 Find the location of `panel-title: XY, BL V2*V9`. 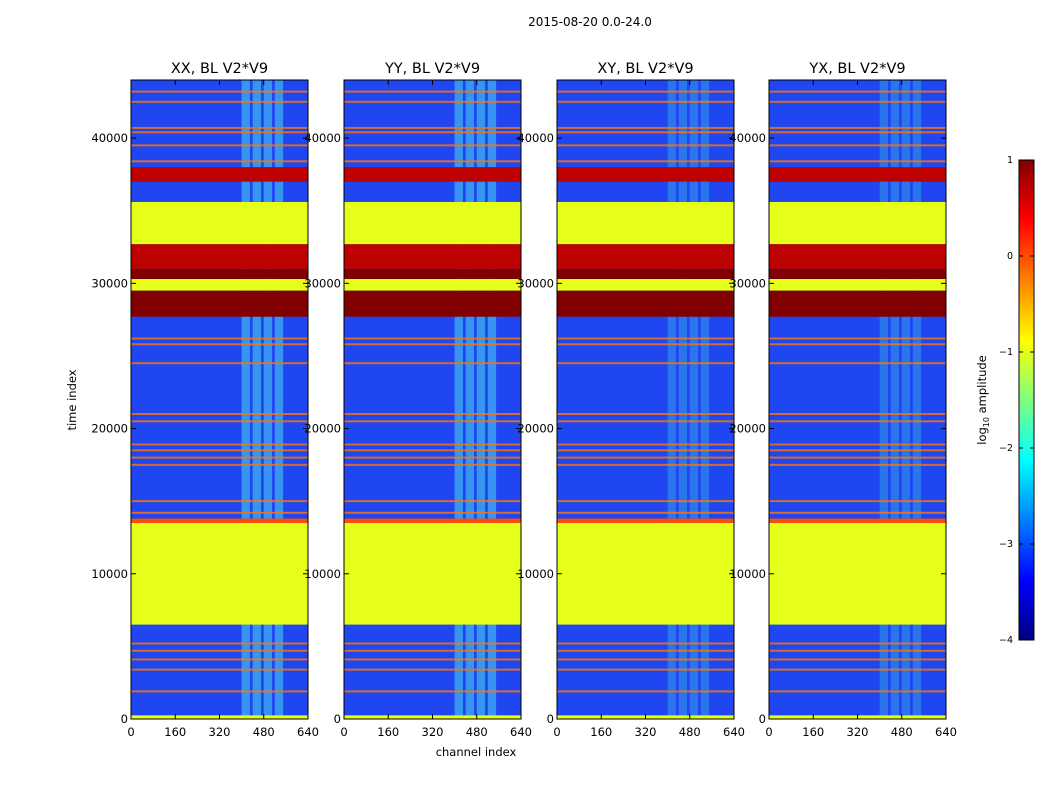

panel-title: XY, BL V2*V9 is located at coordinates (645, 69).